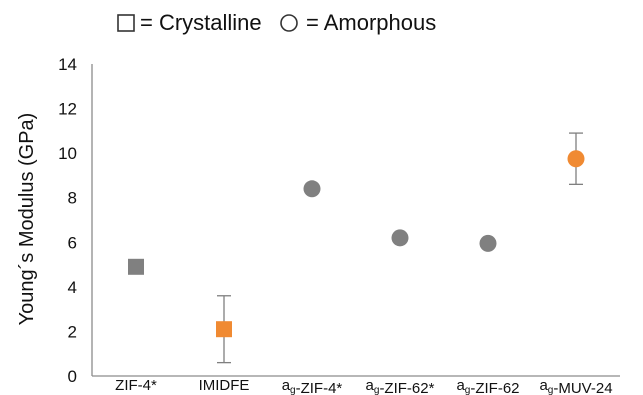 This screenshot has height=395, width=643. I want to click on y-tick-label: 14, so click(67, 64).